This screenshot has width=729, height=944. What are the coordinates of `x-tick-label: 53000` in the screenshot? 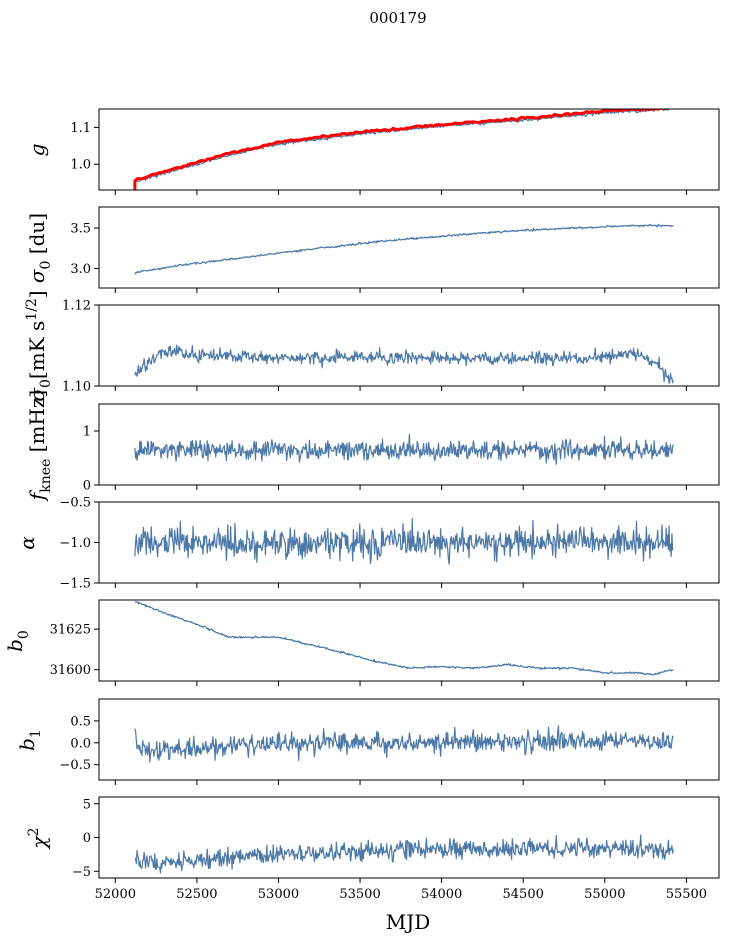 It's located at (278, 894).